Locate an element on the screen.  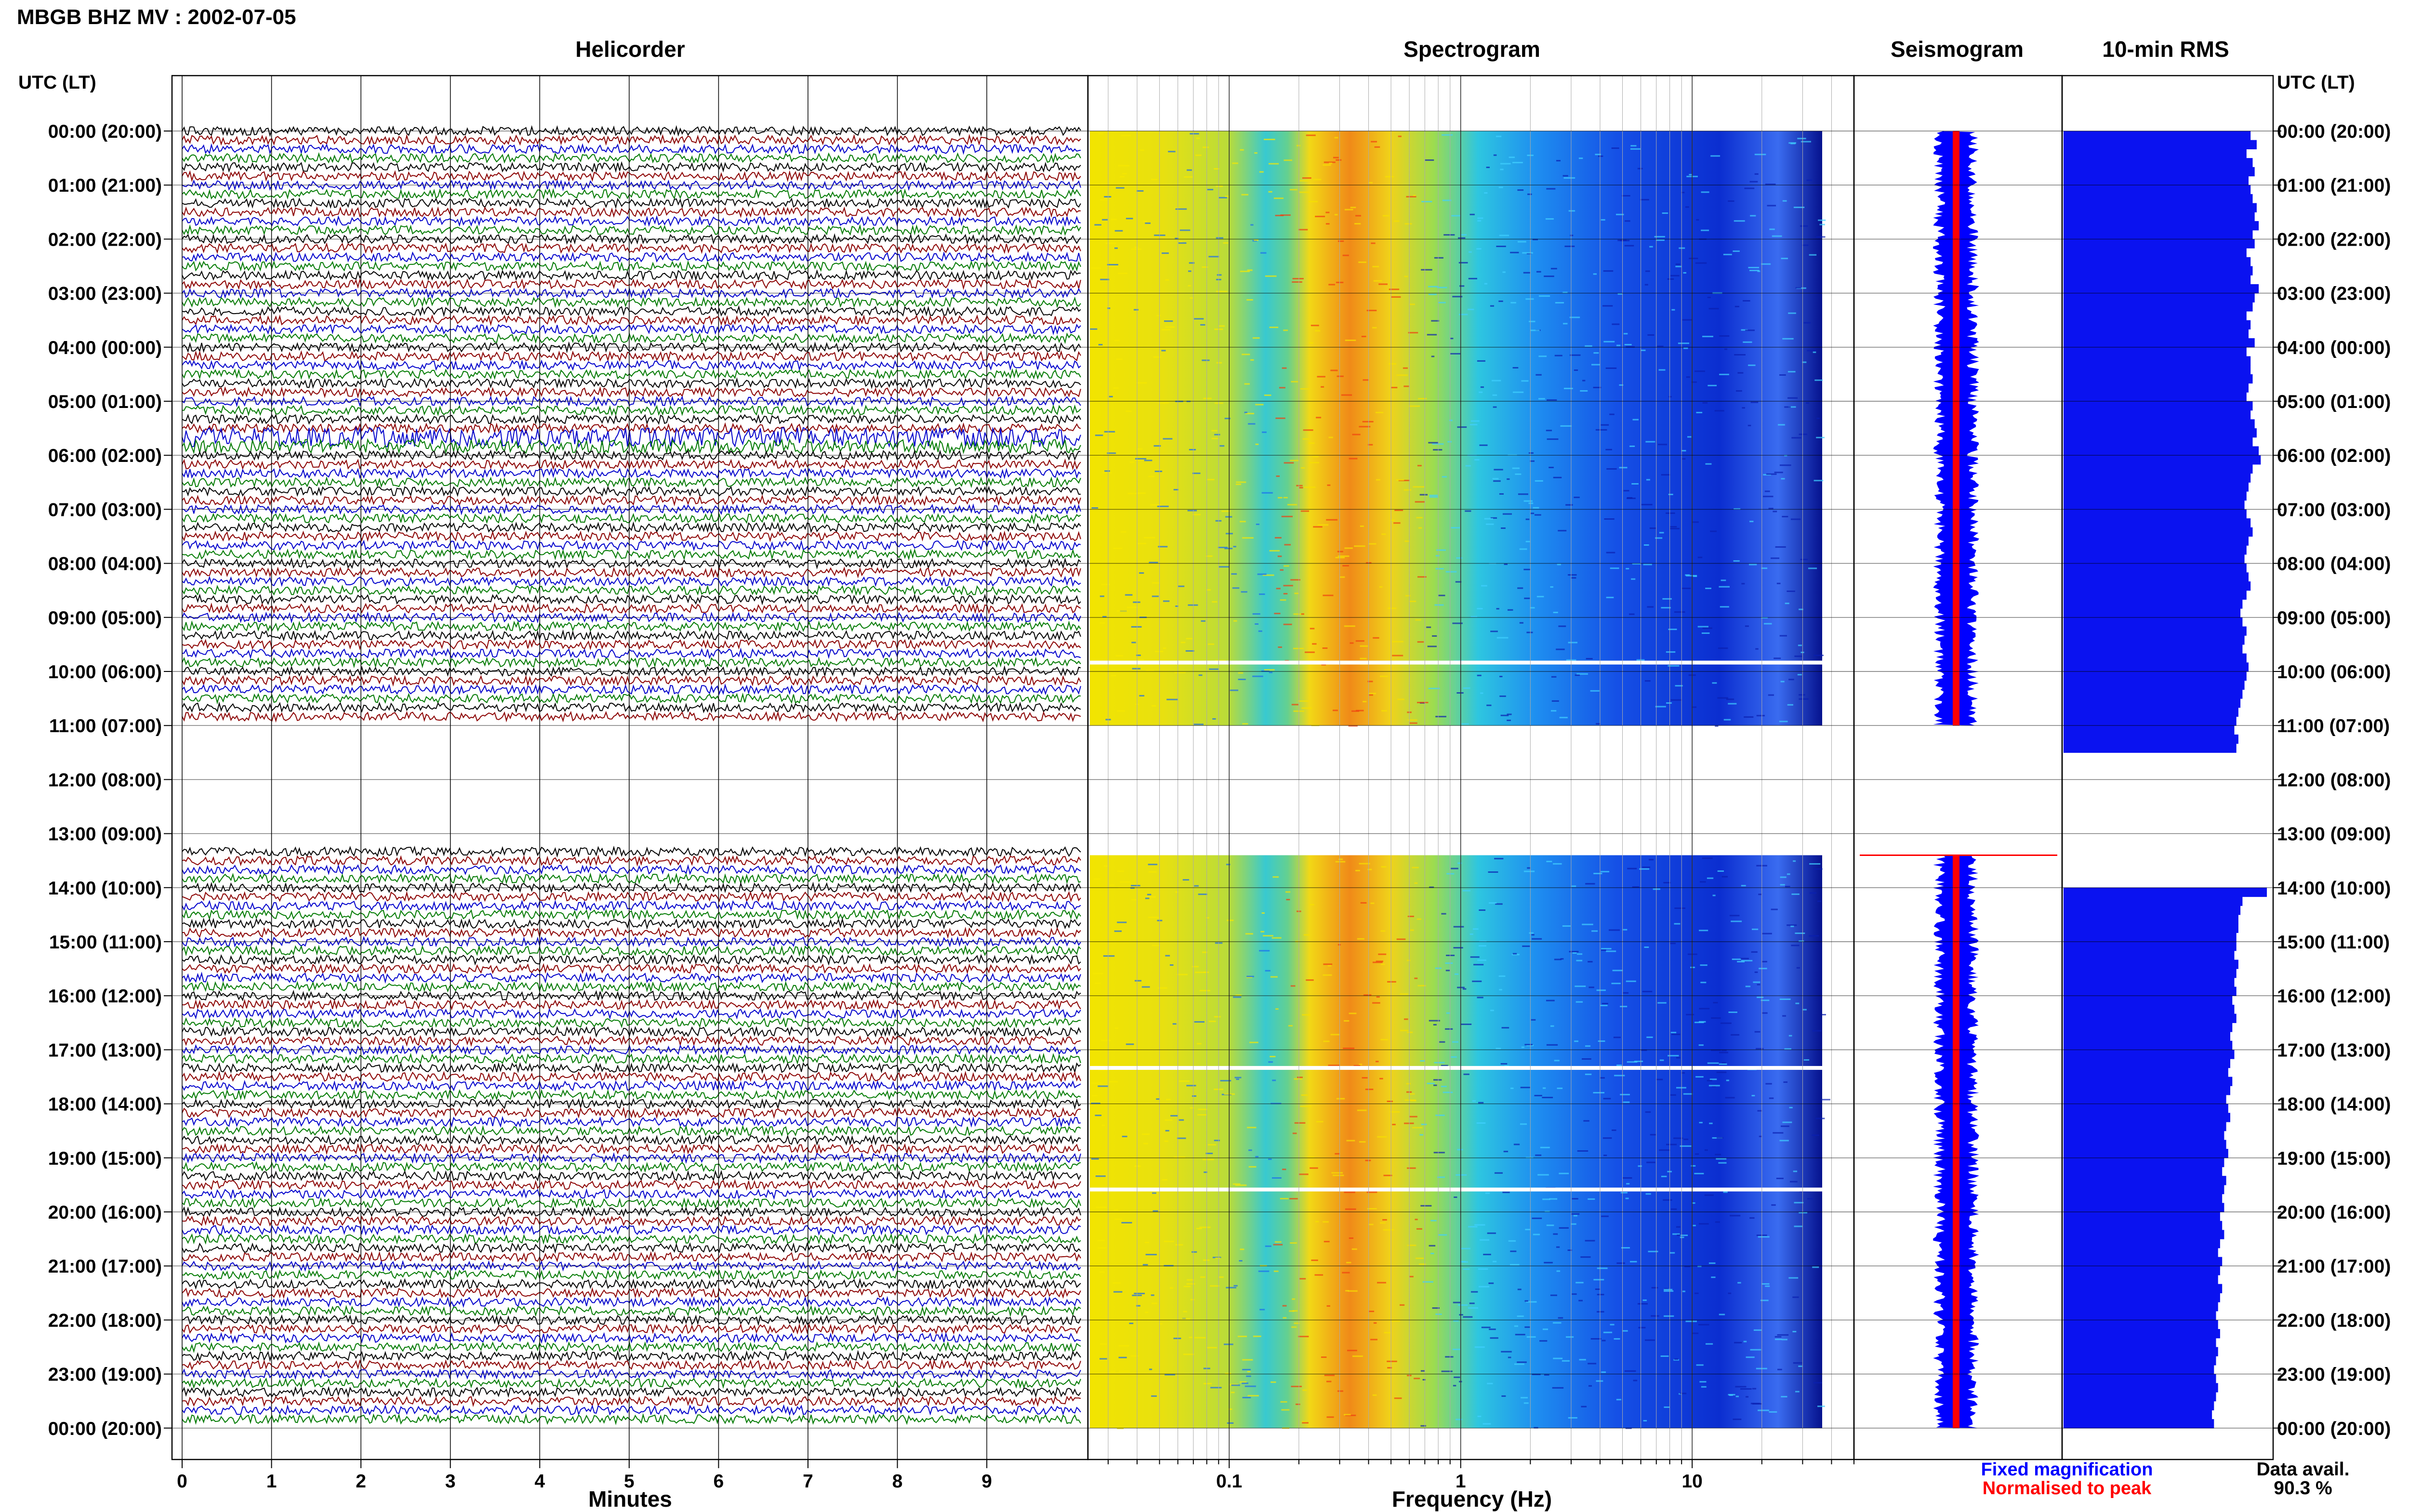
time-tick-label-right: 15:00 (11:00) is located at coordinates (2333, 942).